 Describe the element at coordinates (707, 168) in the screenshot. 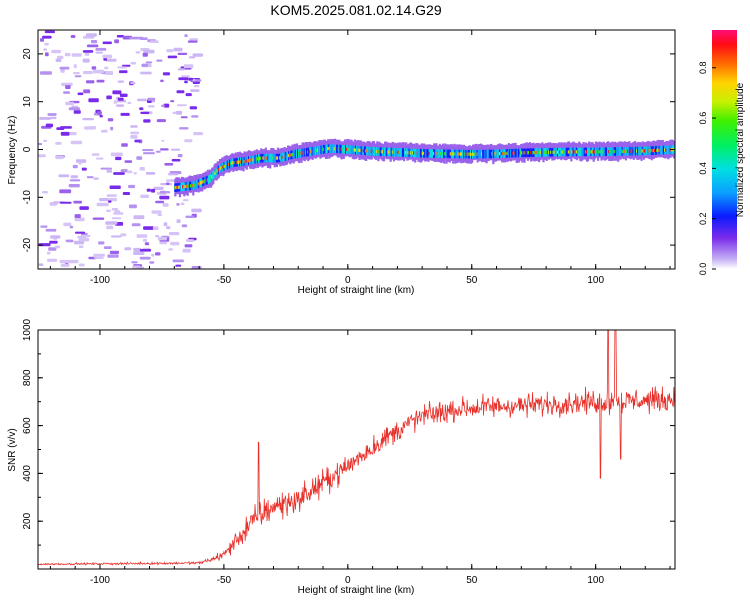

I see `colorbar-ticks: 0.0 0.2 0.4 0.6 0.8` at that location.